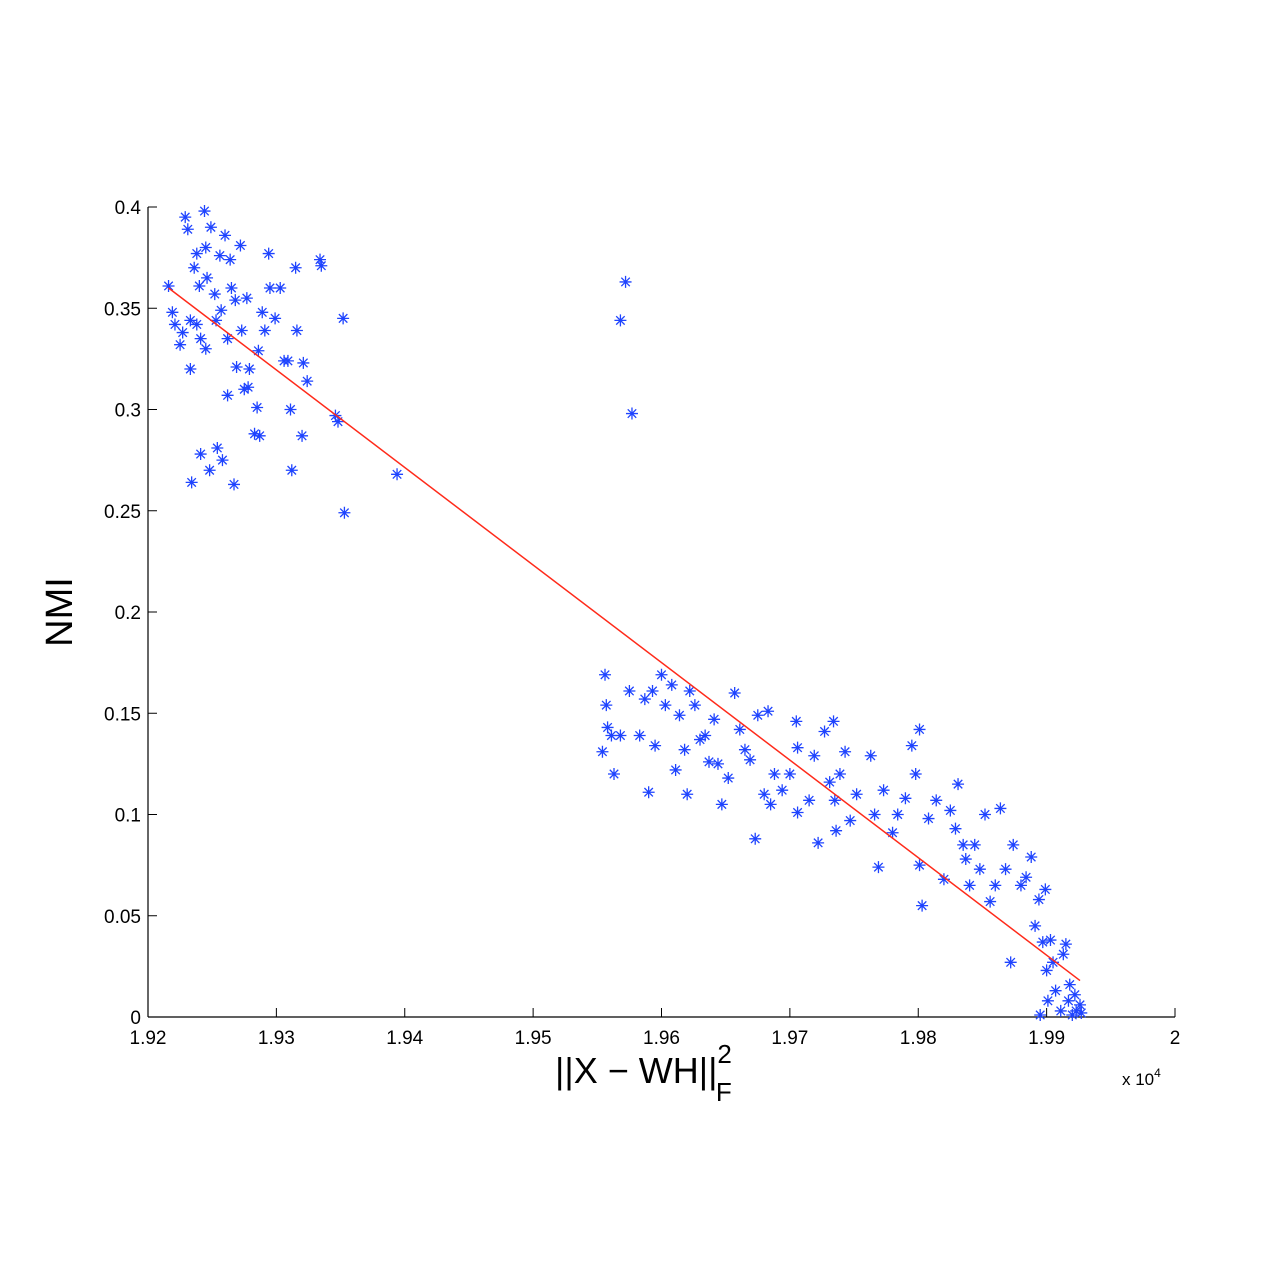 The image size is (1265, 1270). Describe the element at coordinates (724, 1054) in the screenshot. I see `x-axis-label-sup: 2` at that location.